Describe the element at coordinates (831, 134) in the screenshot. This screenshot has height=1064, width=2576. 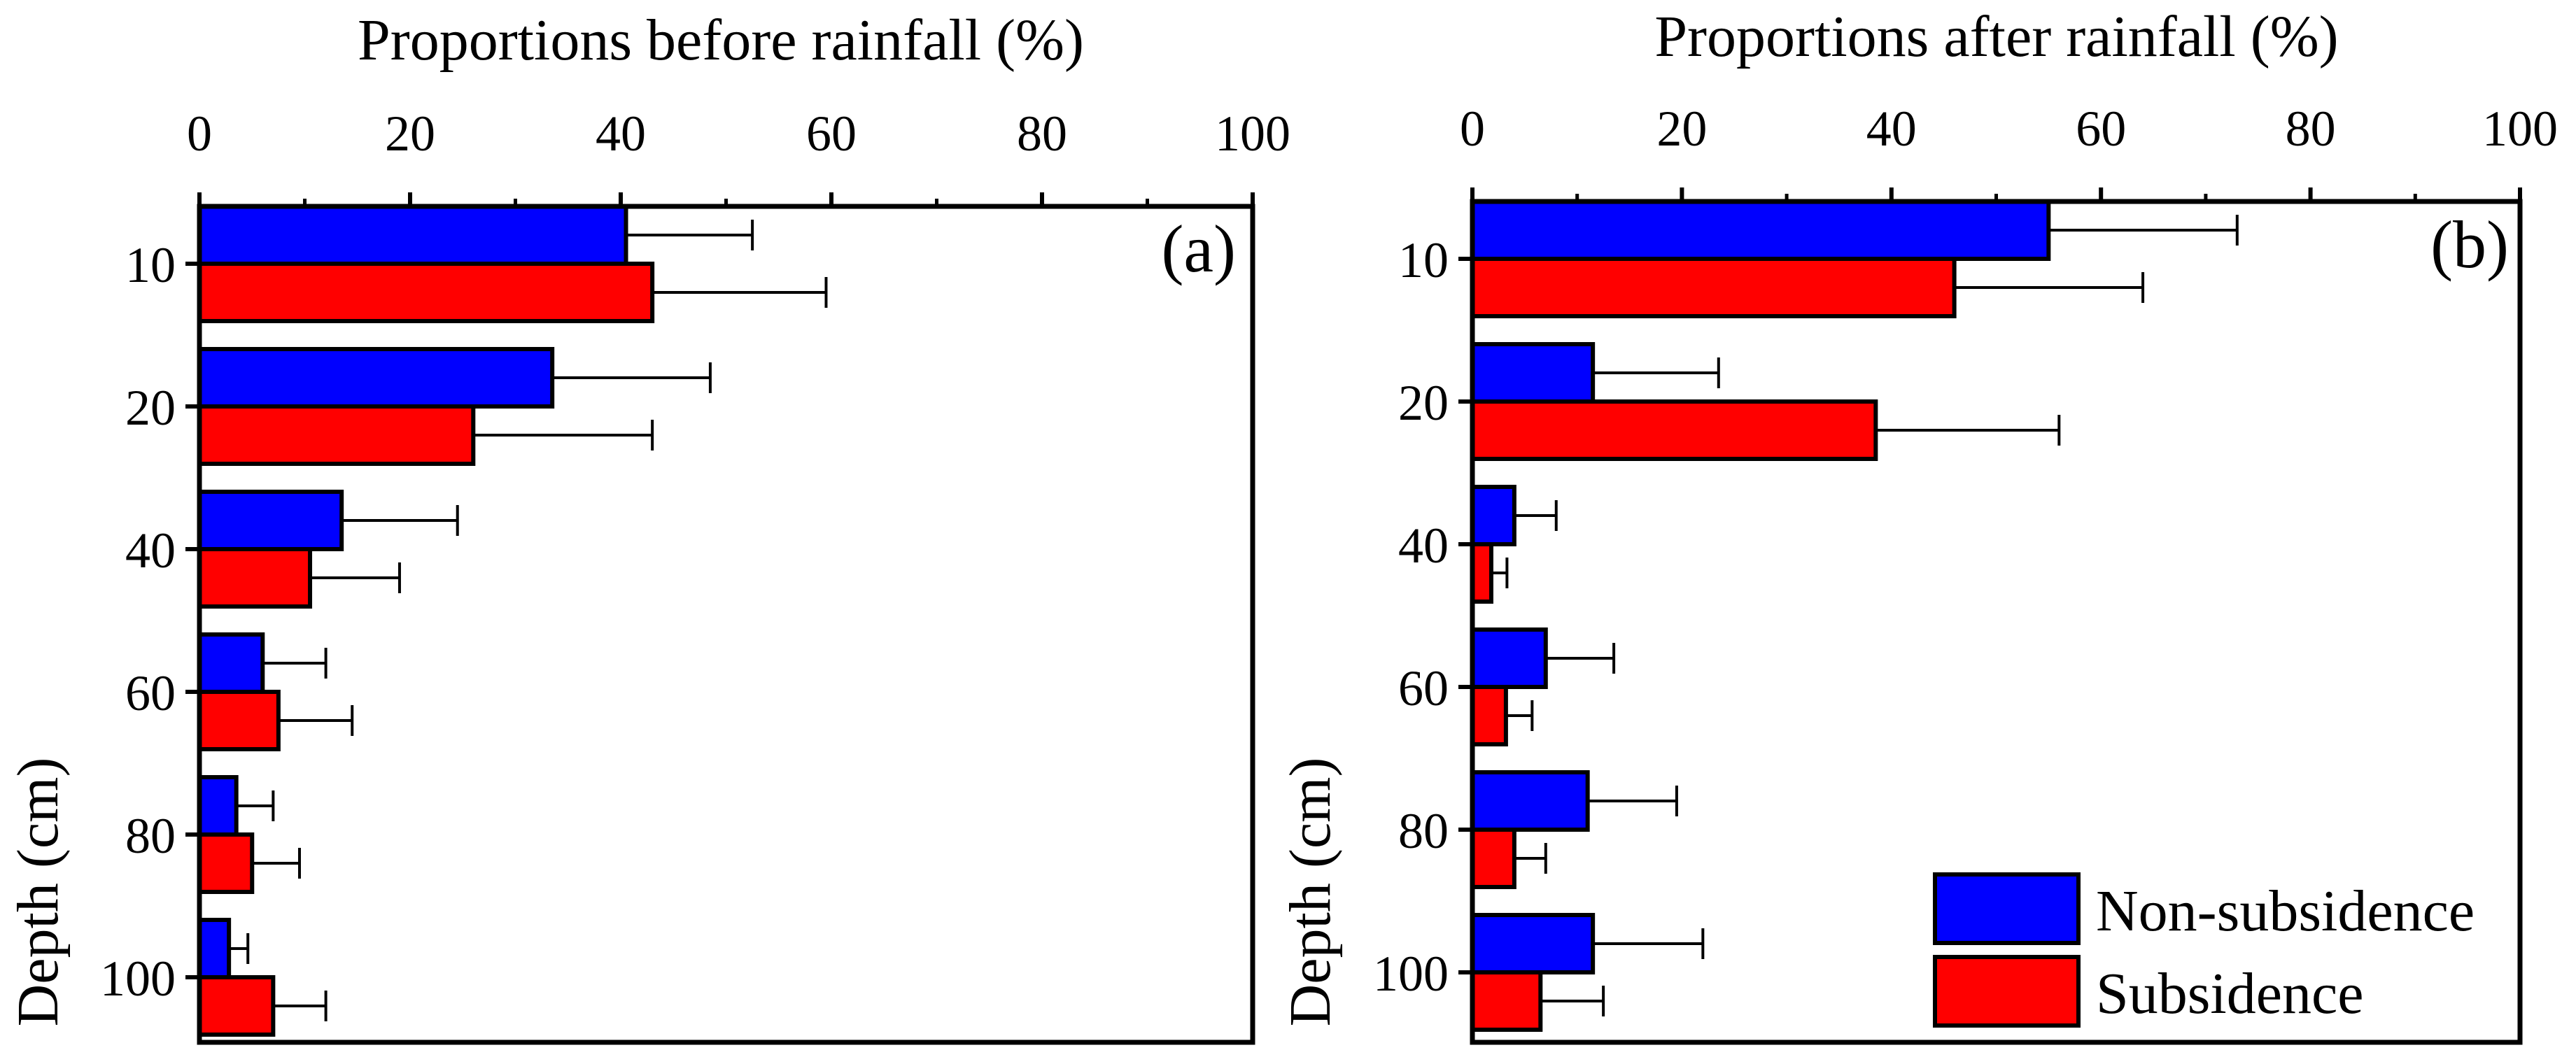
I see `x-tick-label-60-a: 60` at that location.